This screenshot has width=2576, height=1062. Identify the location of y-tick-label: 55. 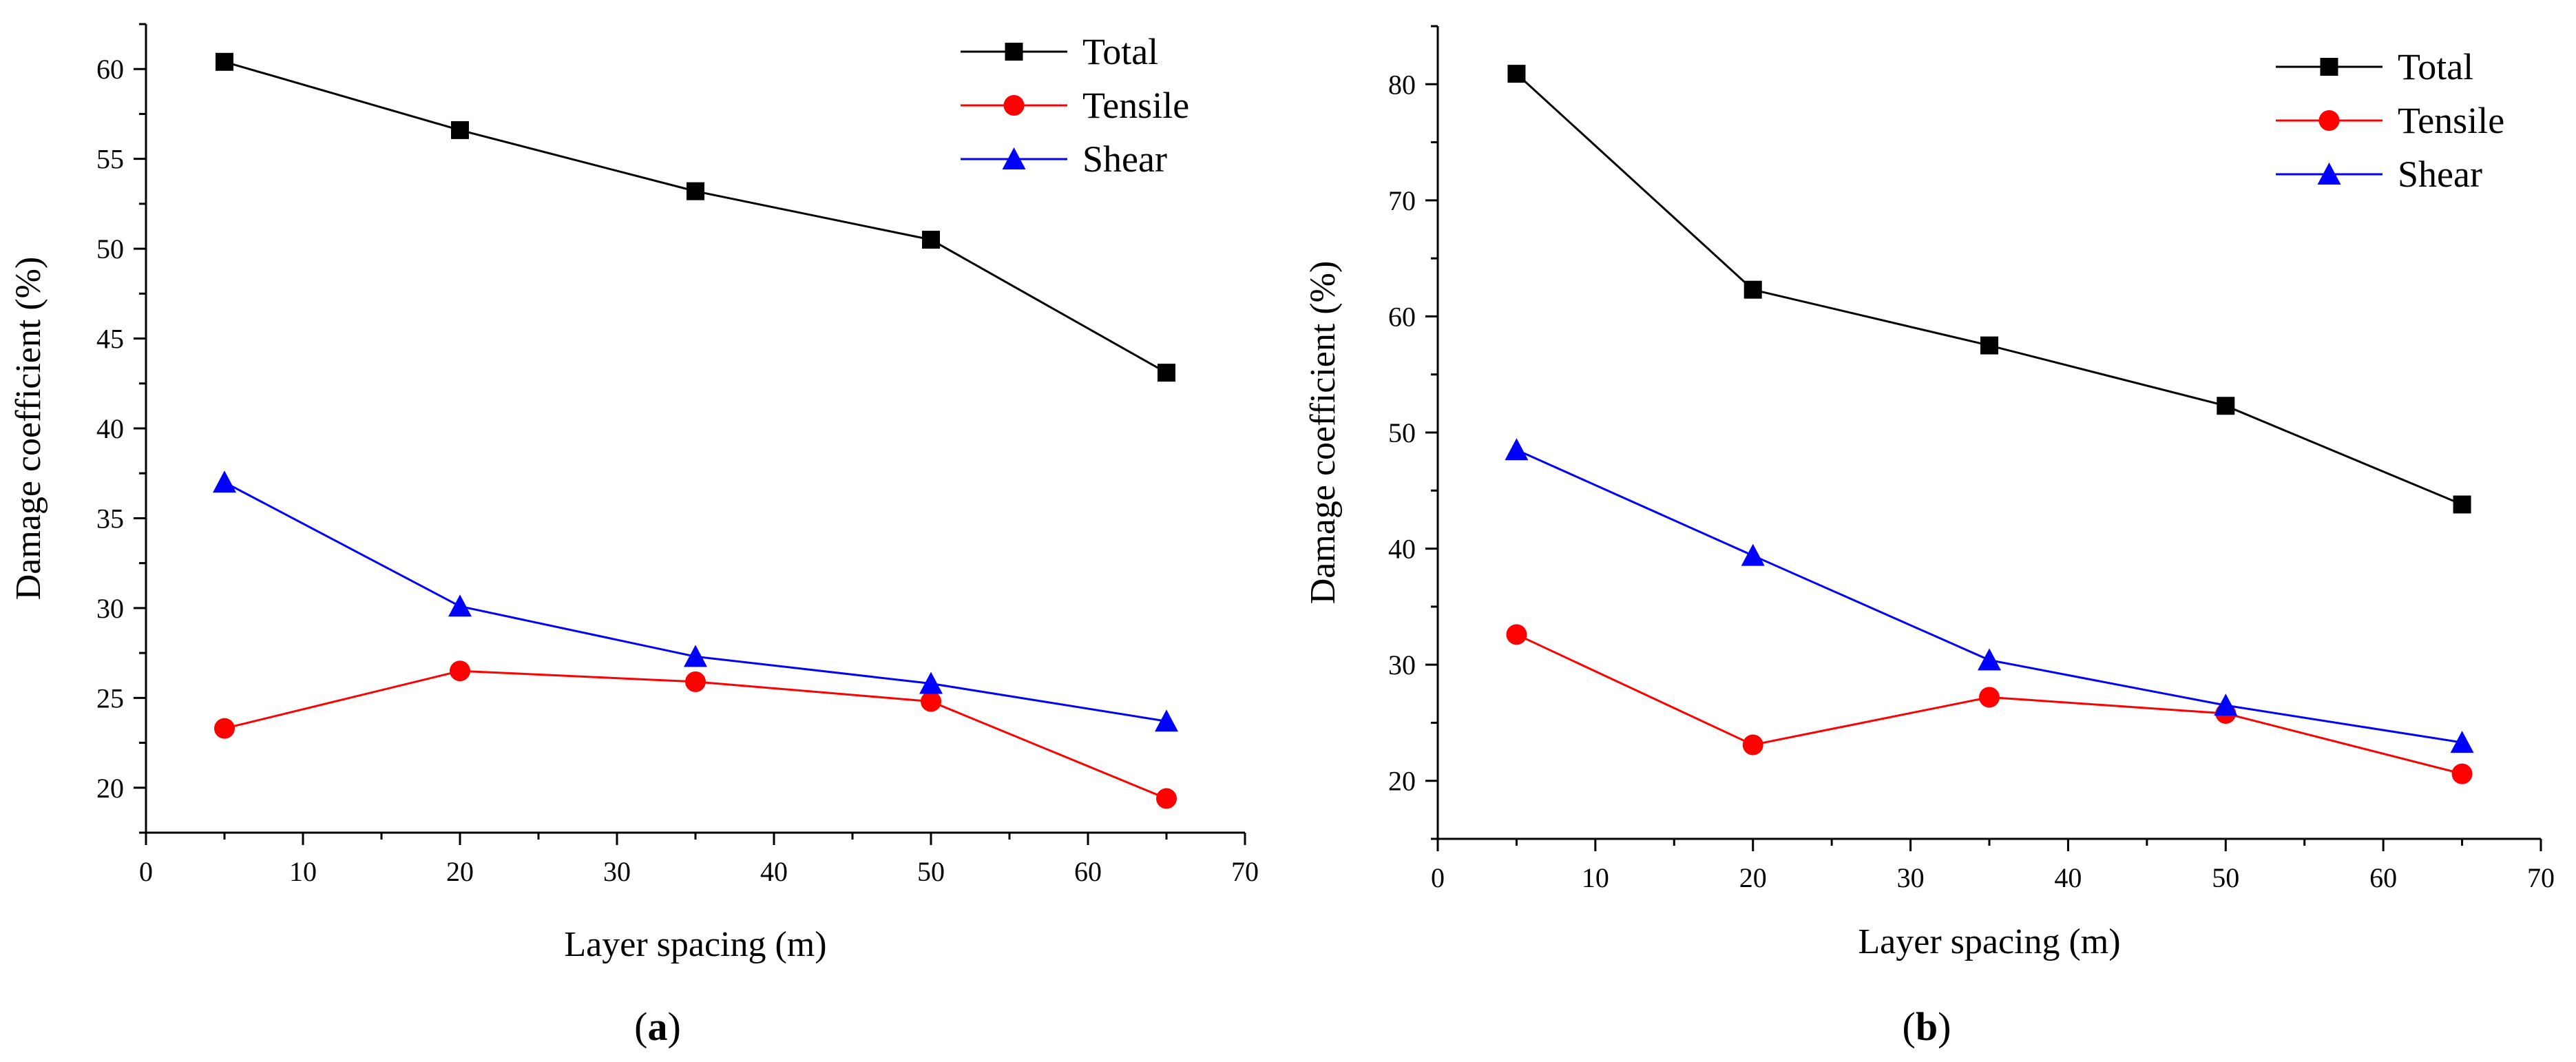
(110, 159).